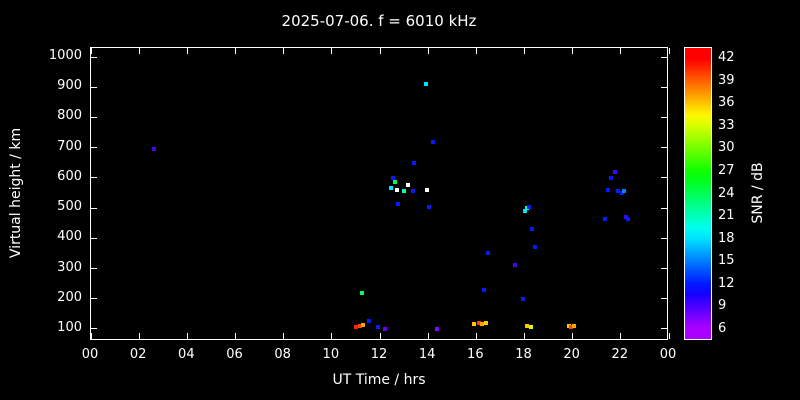 The height and width of the screenshot is (400, 800). I want to click on x-tick-label: 12, so click(379, 354).